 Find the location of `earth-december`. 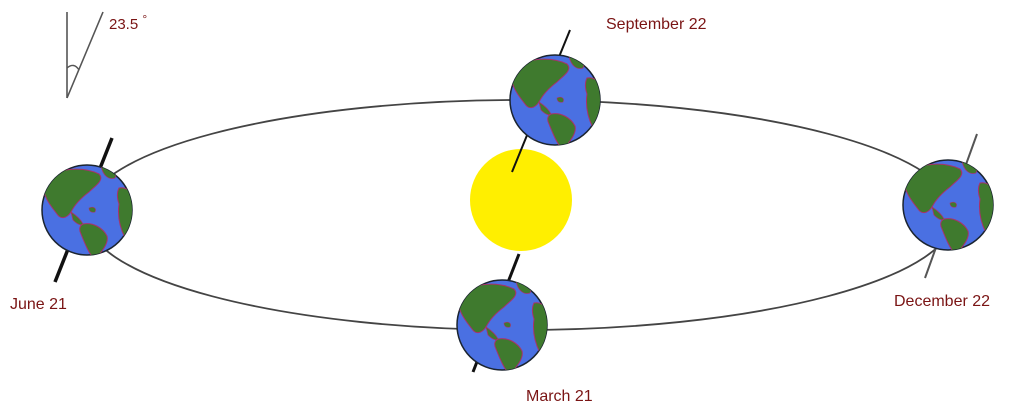

earth-december is located at coordinates (949, 206).